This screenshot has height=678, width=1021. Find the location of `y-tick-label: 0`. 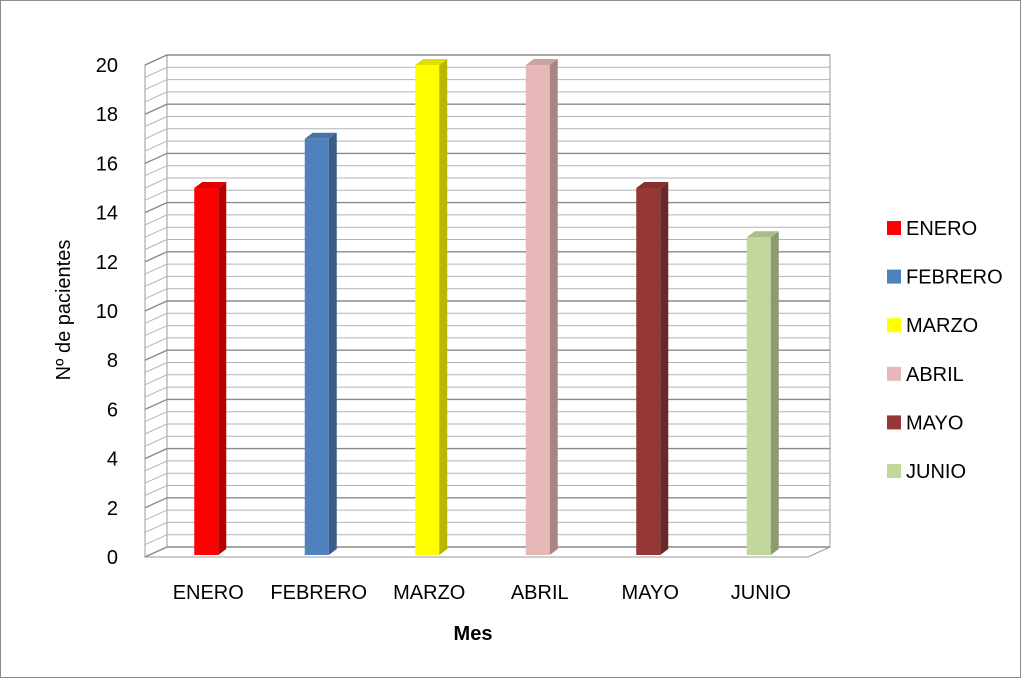

y-tick-label: 0 is located at coordinates (112, 558).